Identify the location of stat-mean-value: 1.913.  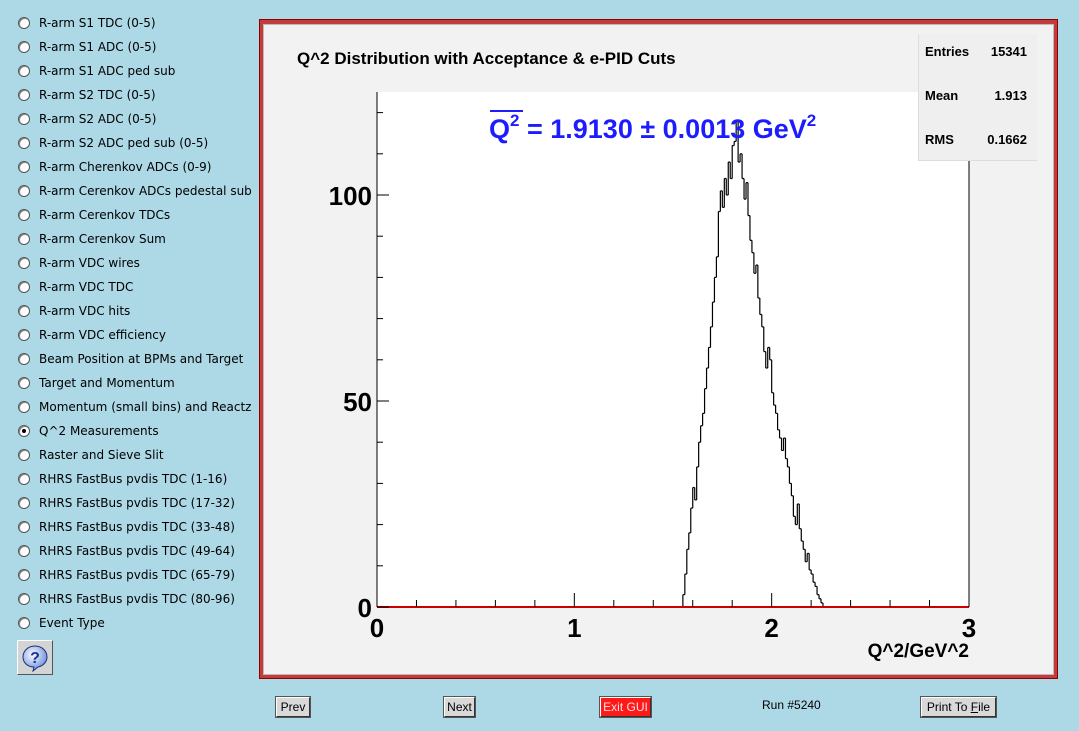
(1010, 95).